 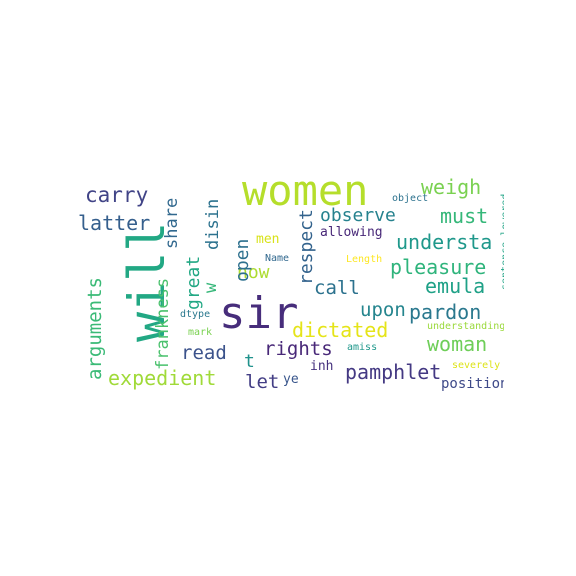 I want to click on word-t: t, so click(x=249, y=361).